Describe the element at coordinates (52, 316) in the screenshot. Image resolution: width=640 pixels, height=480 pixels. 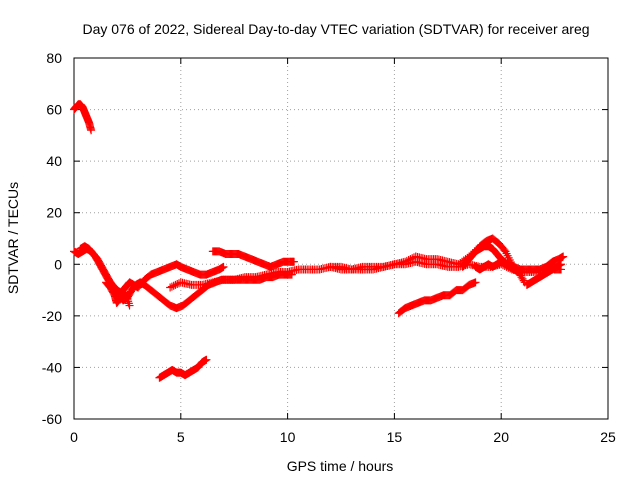
I see `y-tick-label: -20` at that location.